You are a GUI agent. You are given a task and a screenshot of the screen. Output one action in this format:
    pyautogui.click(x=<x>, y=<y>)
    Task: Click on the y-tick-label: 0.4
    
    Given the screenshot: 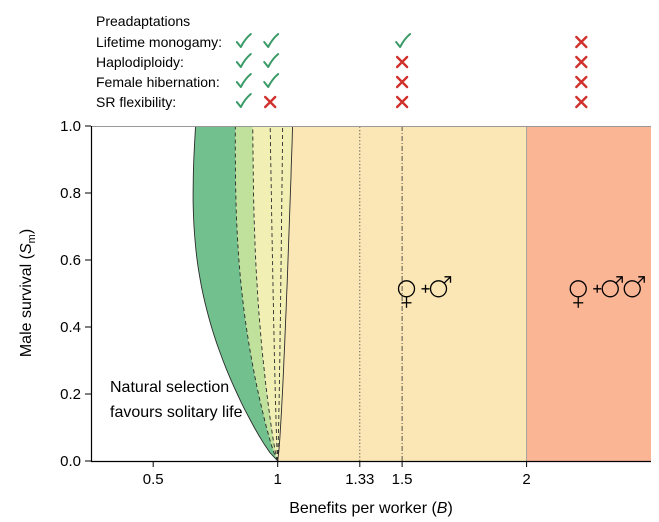 What is the action you would take?
    pyautogui.click(x=70, y=327)
    